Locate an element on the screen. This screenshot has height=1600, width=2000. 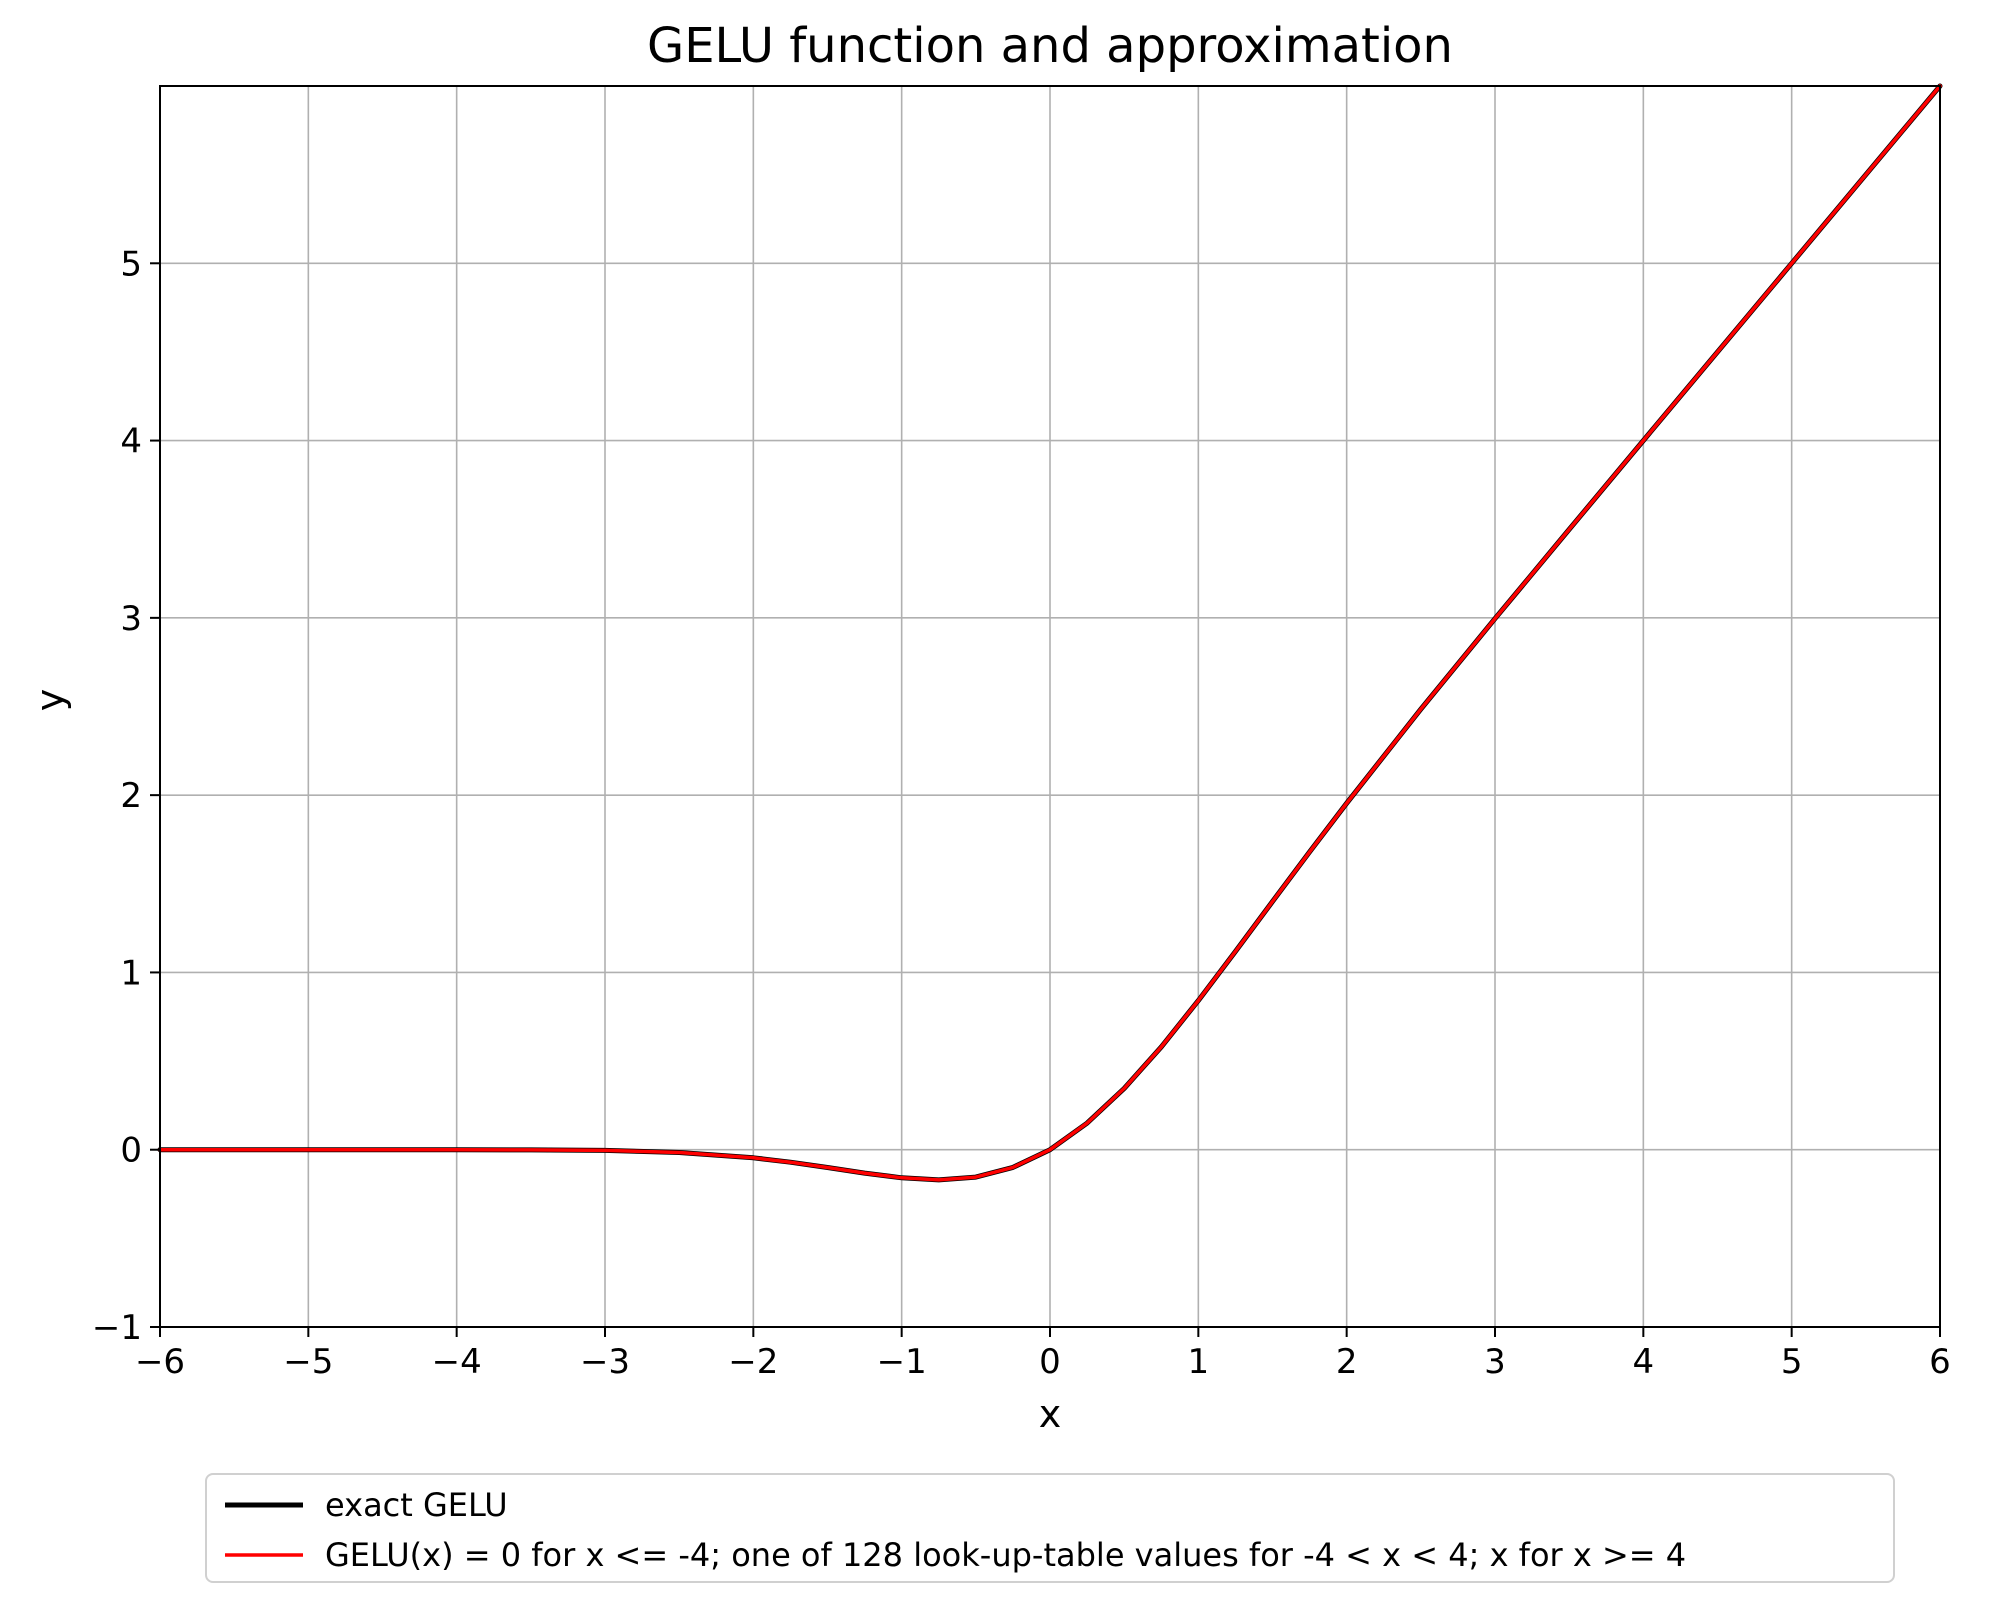
y-tick-label: 5 is located at coordinates (131, 264).